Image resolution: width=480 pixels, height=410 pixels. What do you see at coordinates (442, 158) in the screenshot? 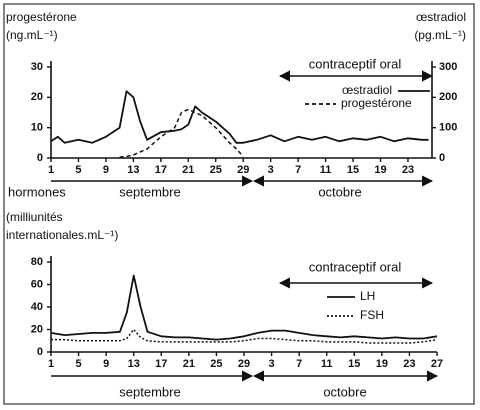
I see `y2-tick-label: 0` at bounding box center [442, 158].